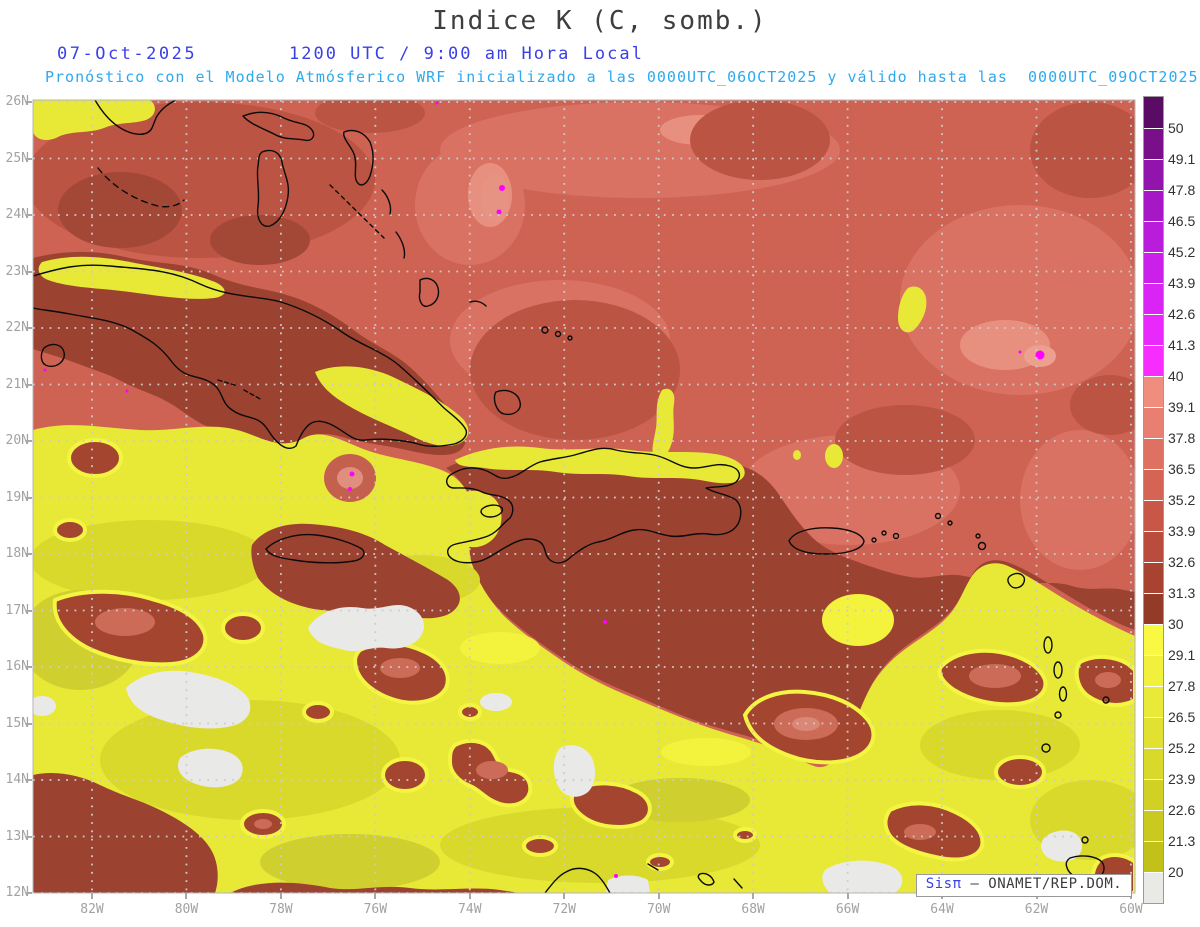 This screenshot has height=927, width=1200. What do you see at coordinates (17, 101) in the screenshot?
I see `lat-label: 26N` at bounding box center [17, 101].